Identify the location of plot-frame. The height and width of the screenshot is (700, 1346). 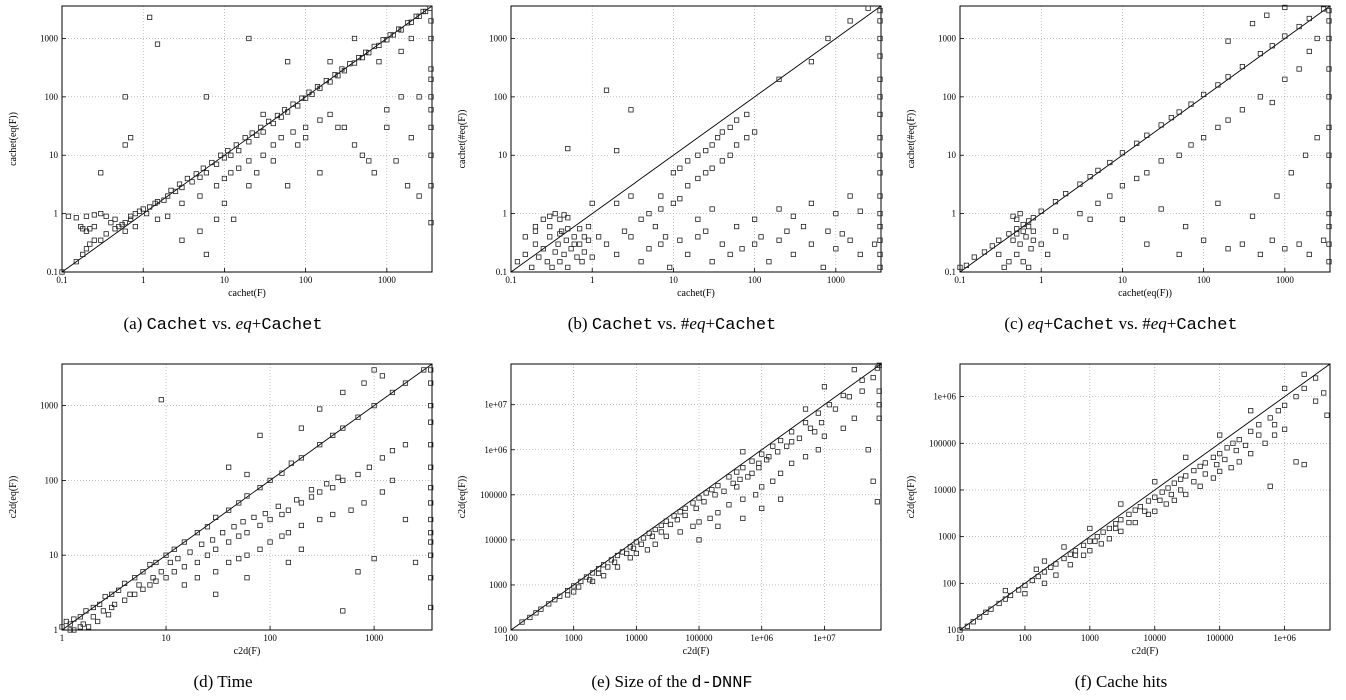
(247, 139).